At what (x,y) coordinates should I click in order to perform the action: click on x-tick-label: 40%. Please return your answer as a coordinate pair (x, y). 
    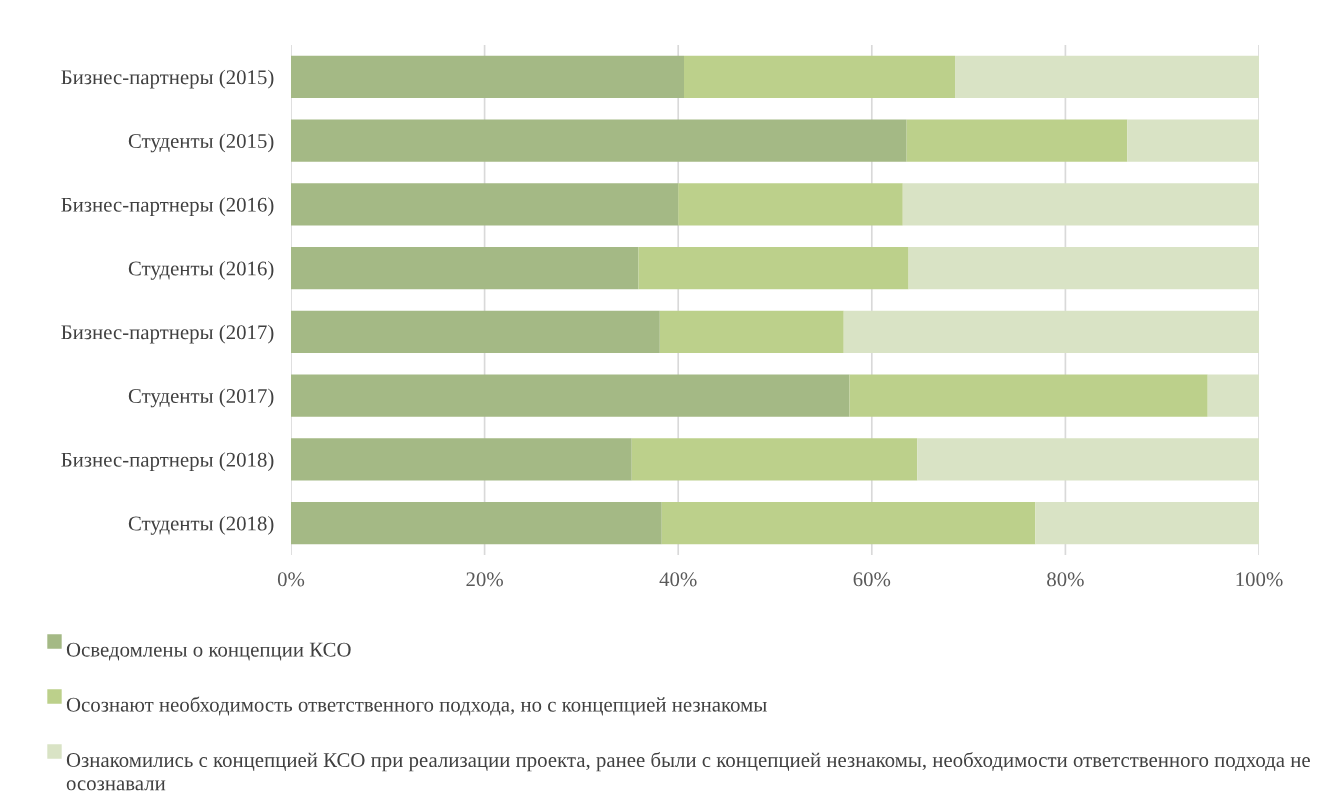
    Looking at the image, I should click on (678, 579).